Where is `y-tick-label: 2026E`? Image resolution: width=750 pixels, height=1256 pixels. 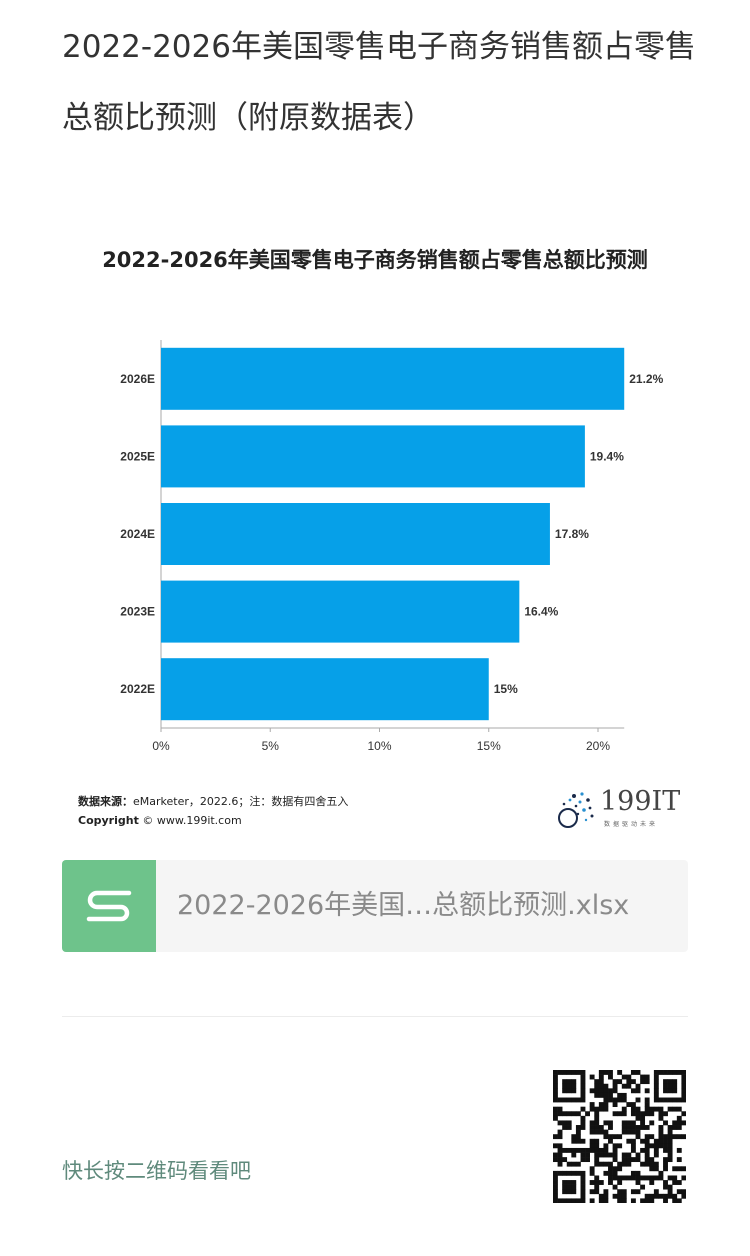
y-tick-label: 2026E is located at coordinates (137, 379).